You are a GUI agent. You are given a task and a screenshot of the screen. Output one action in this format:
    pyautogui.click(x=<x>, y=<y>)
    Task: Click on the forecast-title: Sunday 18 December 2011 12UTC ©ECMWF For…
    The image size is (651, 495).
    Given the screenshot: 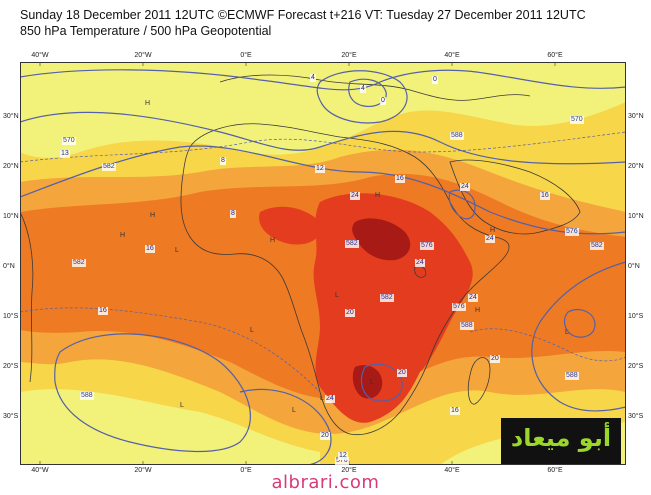 What is the action you would take?
    pyautogui.click(x=303, y=15)
    